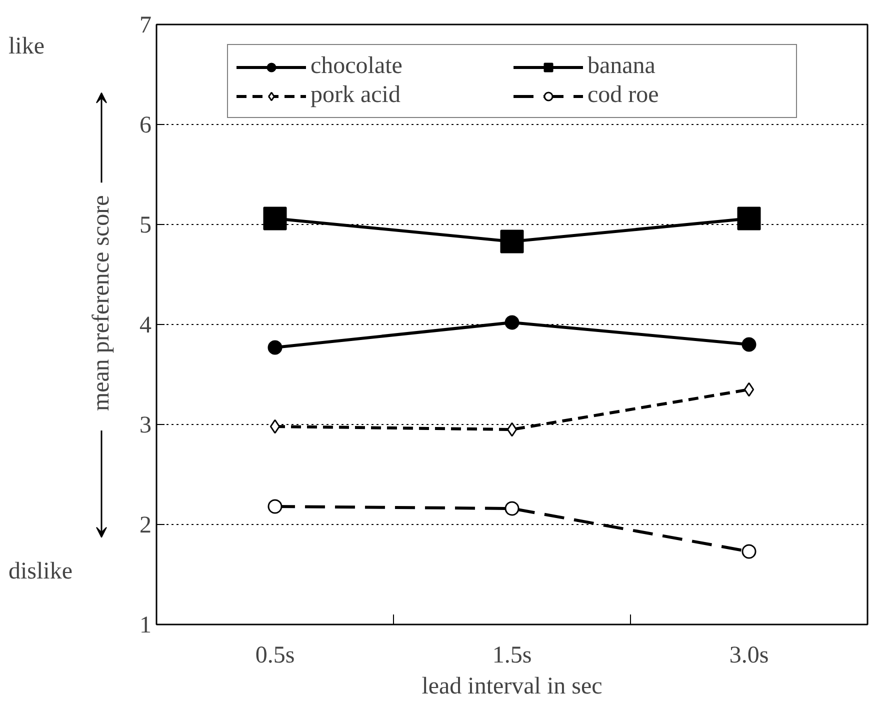 The height and width of the screenshot is (702, 869). I want to click on y-tick-label: 2, so click(146, 525).